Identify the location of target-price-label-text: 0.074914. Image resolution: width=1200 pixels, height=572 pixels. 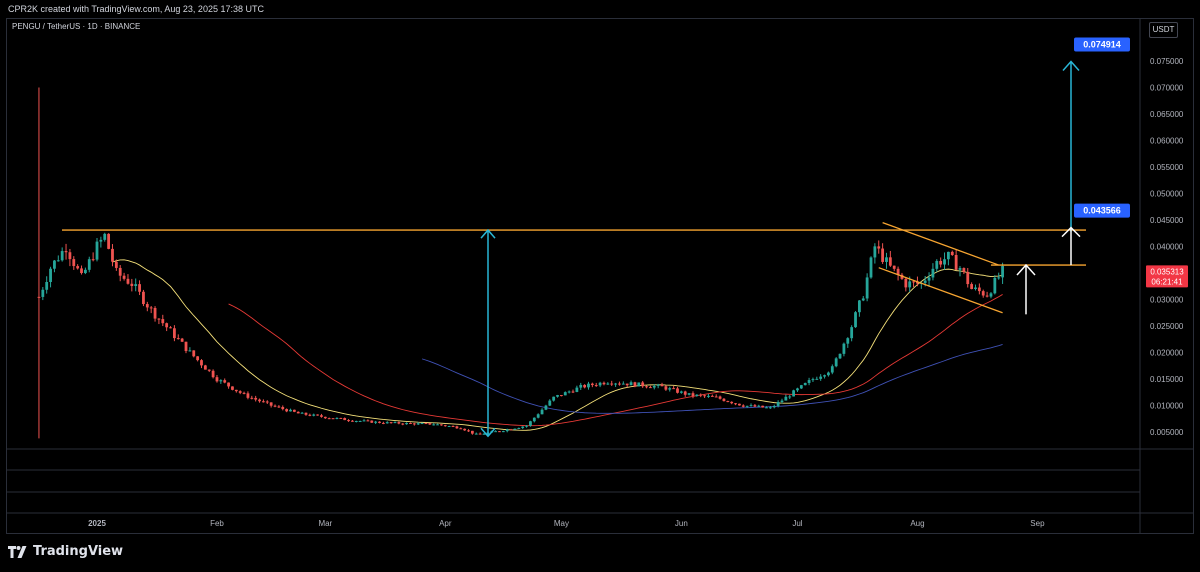
(1102, 44).